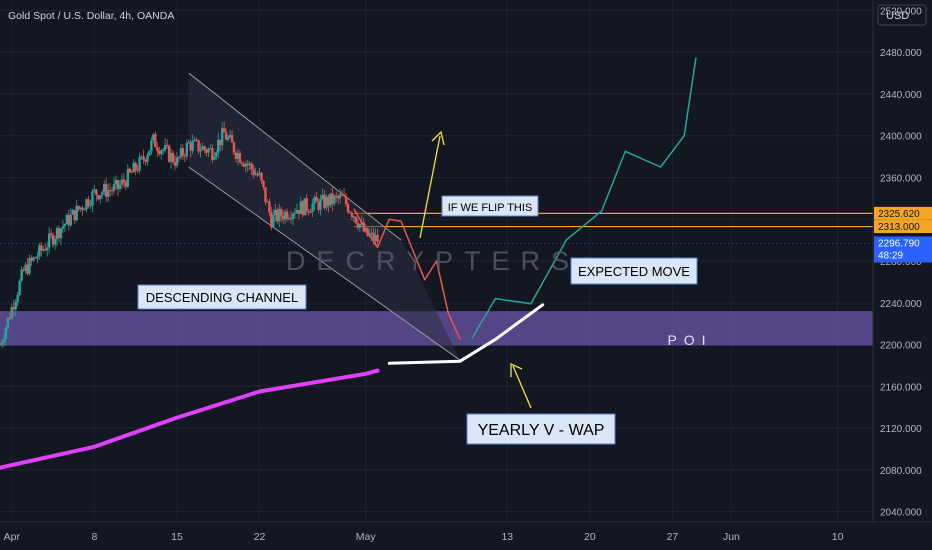  I want to click on price-badge-label: 2313.000, so click(899, 227).